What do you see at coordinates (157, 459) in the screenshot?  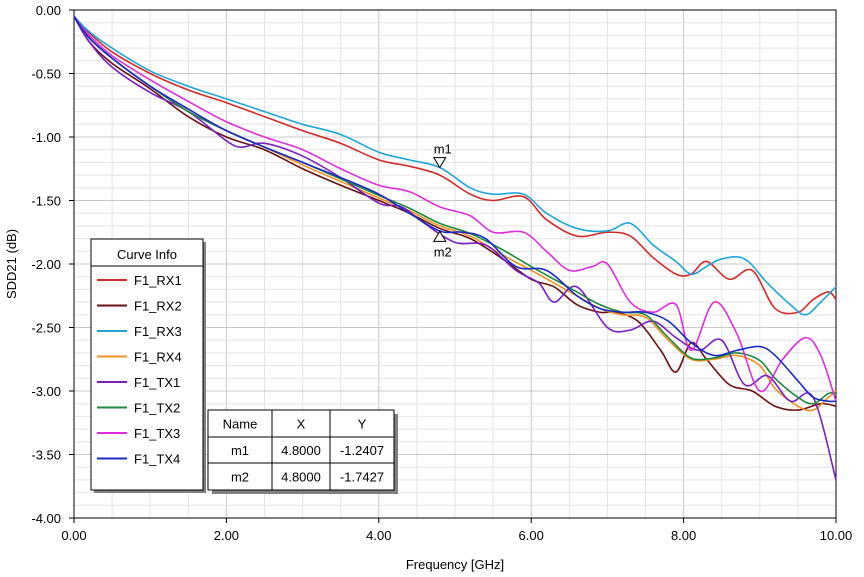 I see `legend-label: F1_TX4` at bounding box center [157, 459].